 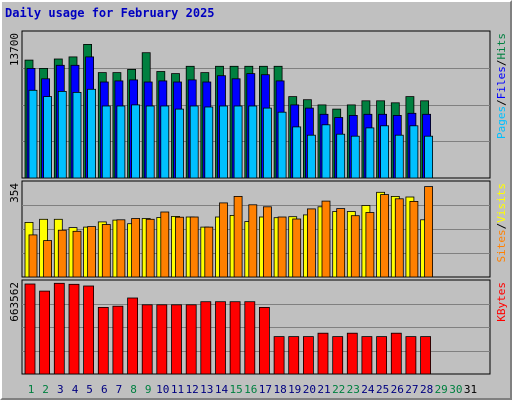 What do you see at coordinates (206, 389) in the screenshot?
I see `x-tick-label: 13` at bounding box center [206, 389].